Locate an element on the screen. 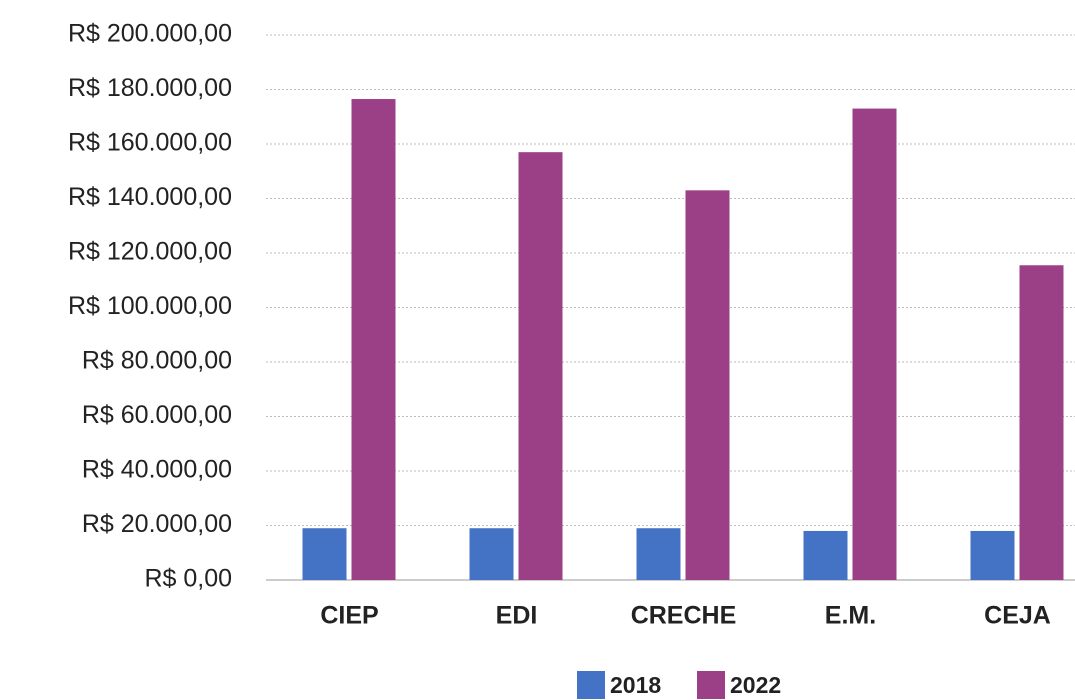  x-tick-label: CRECHE is located at coordinates (684, 616).